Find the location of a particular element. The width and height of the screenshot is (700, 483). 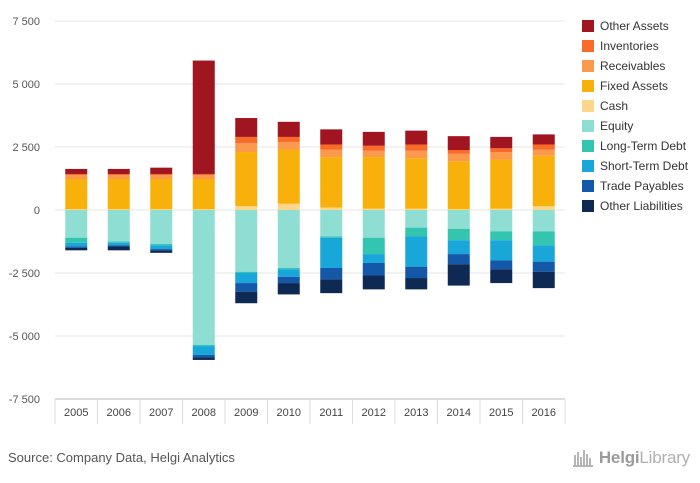

brand-name: Helgi is located at coordinates (619, 457).